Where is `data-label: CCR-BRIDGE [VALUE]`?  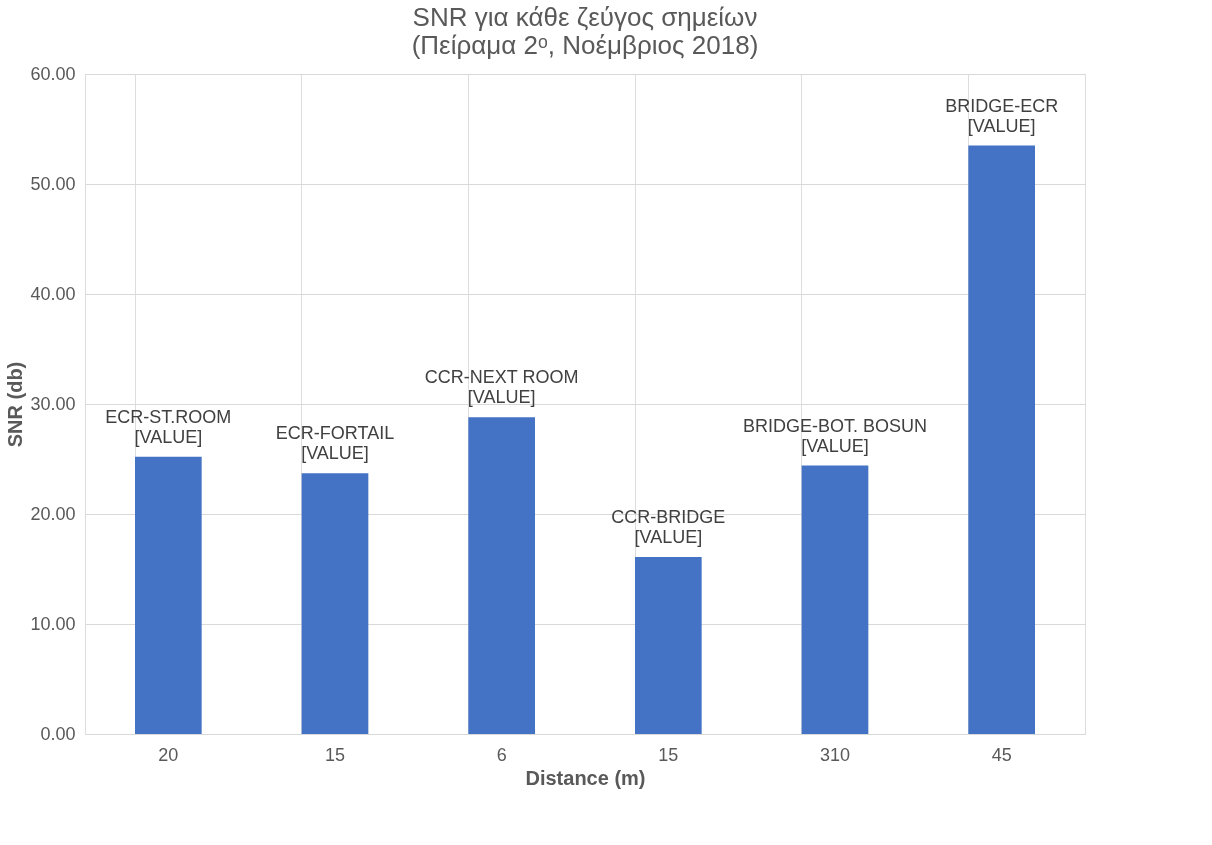
data-label: CCR-BRIDGE [VALUE] is located at coordinates (668, 526).